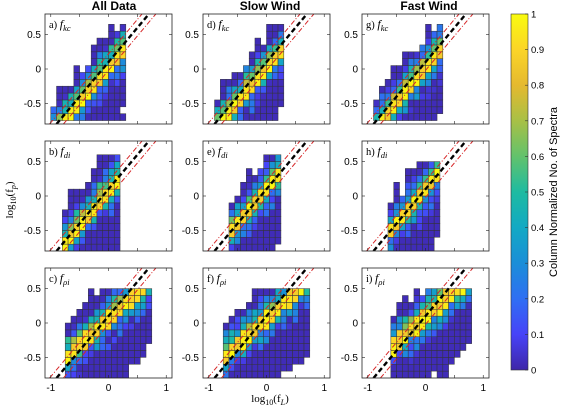  What do you see at coordinates (13, 200) in the screenshot?
I see `ylabel-sub: 10` at bounding box center [13, 200].